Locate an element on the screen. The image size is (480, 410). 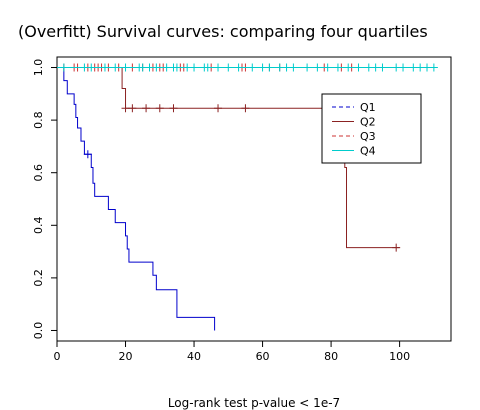
x-tick-label: 100 is located at coordinates (399, 356).